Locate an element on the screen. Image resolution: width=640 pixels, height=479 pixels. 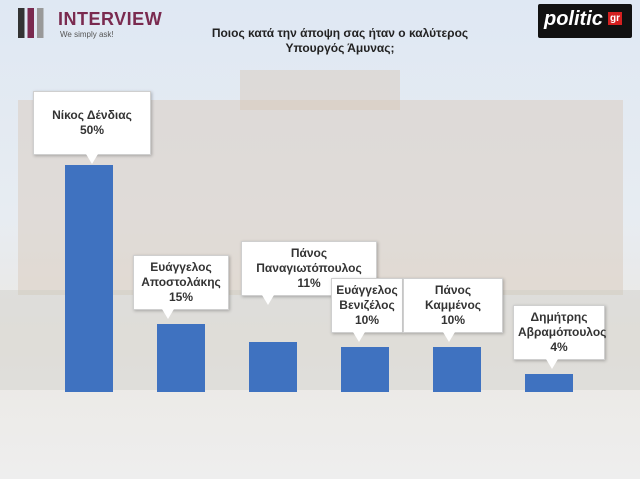
tagline: We simply ask! is located at coordinates (87, 34).